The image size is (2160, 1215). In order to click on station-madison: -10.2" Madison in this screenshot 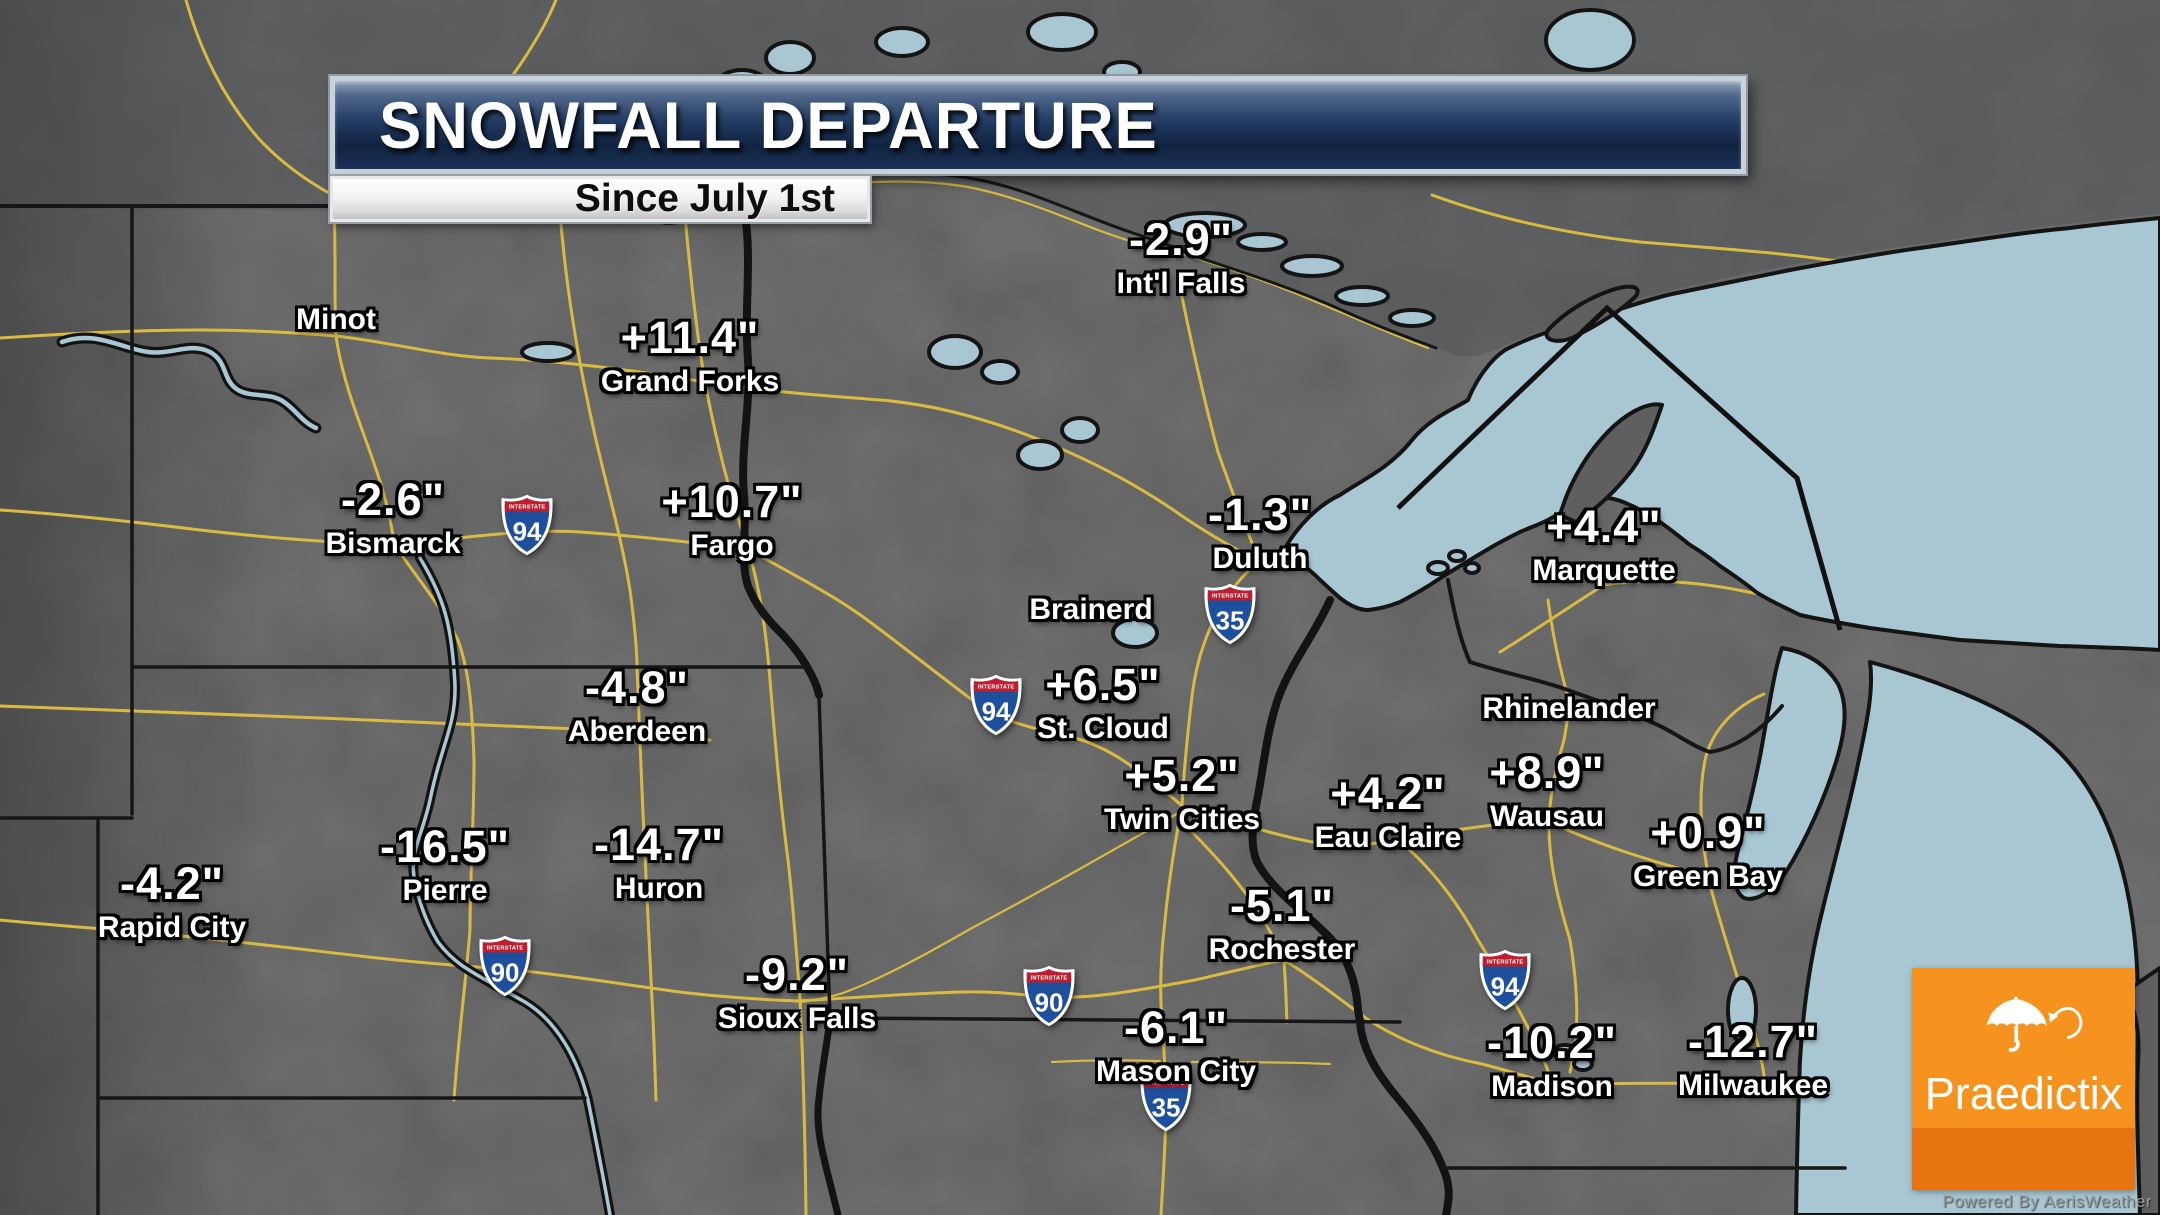, I will do `click(1552, 1060)`.